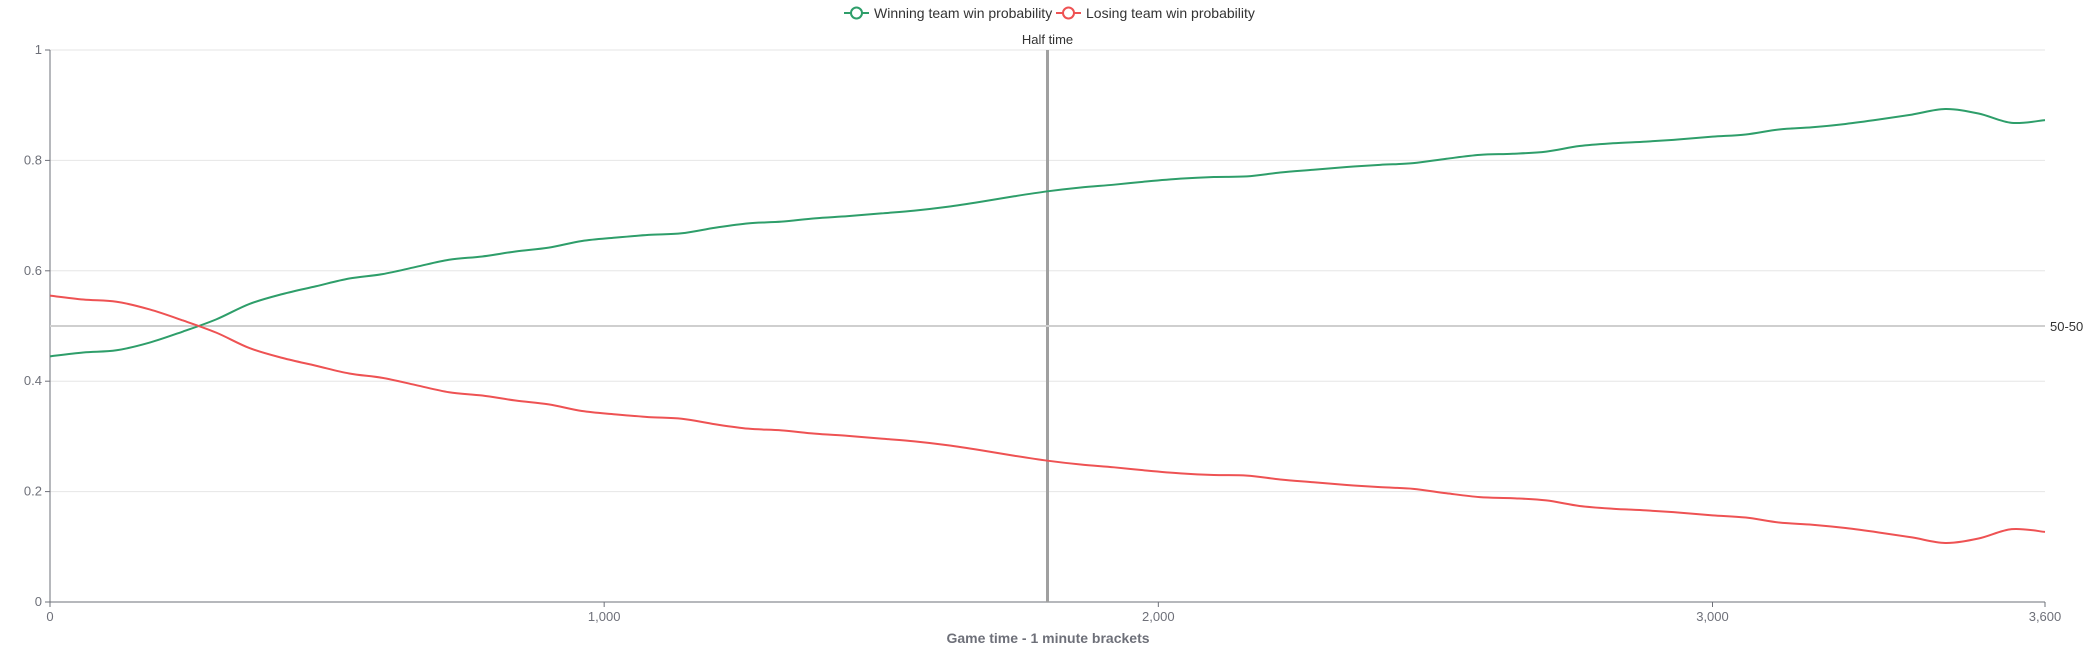 The width and height of the screenshot is (2085, 651). What do you see at coordinates (33, 380) in the screenshot?
I see `y-tick-label: 0.4` at bounding box center [33, 380].